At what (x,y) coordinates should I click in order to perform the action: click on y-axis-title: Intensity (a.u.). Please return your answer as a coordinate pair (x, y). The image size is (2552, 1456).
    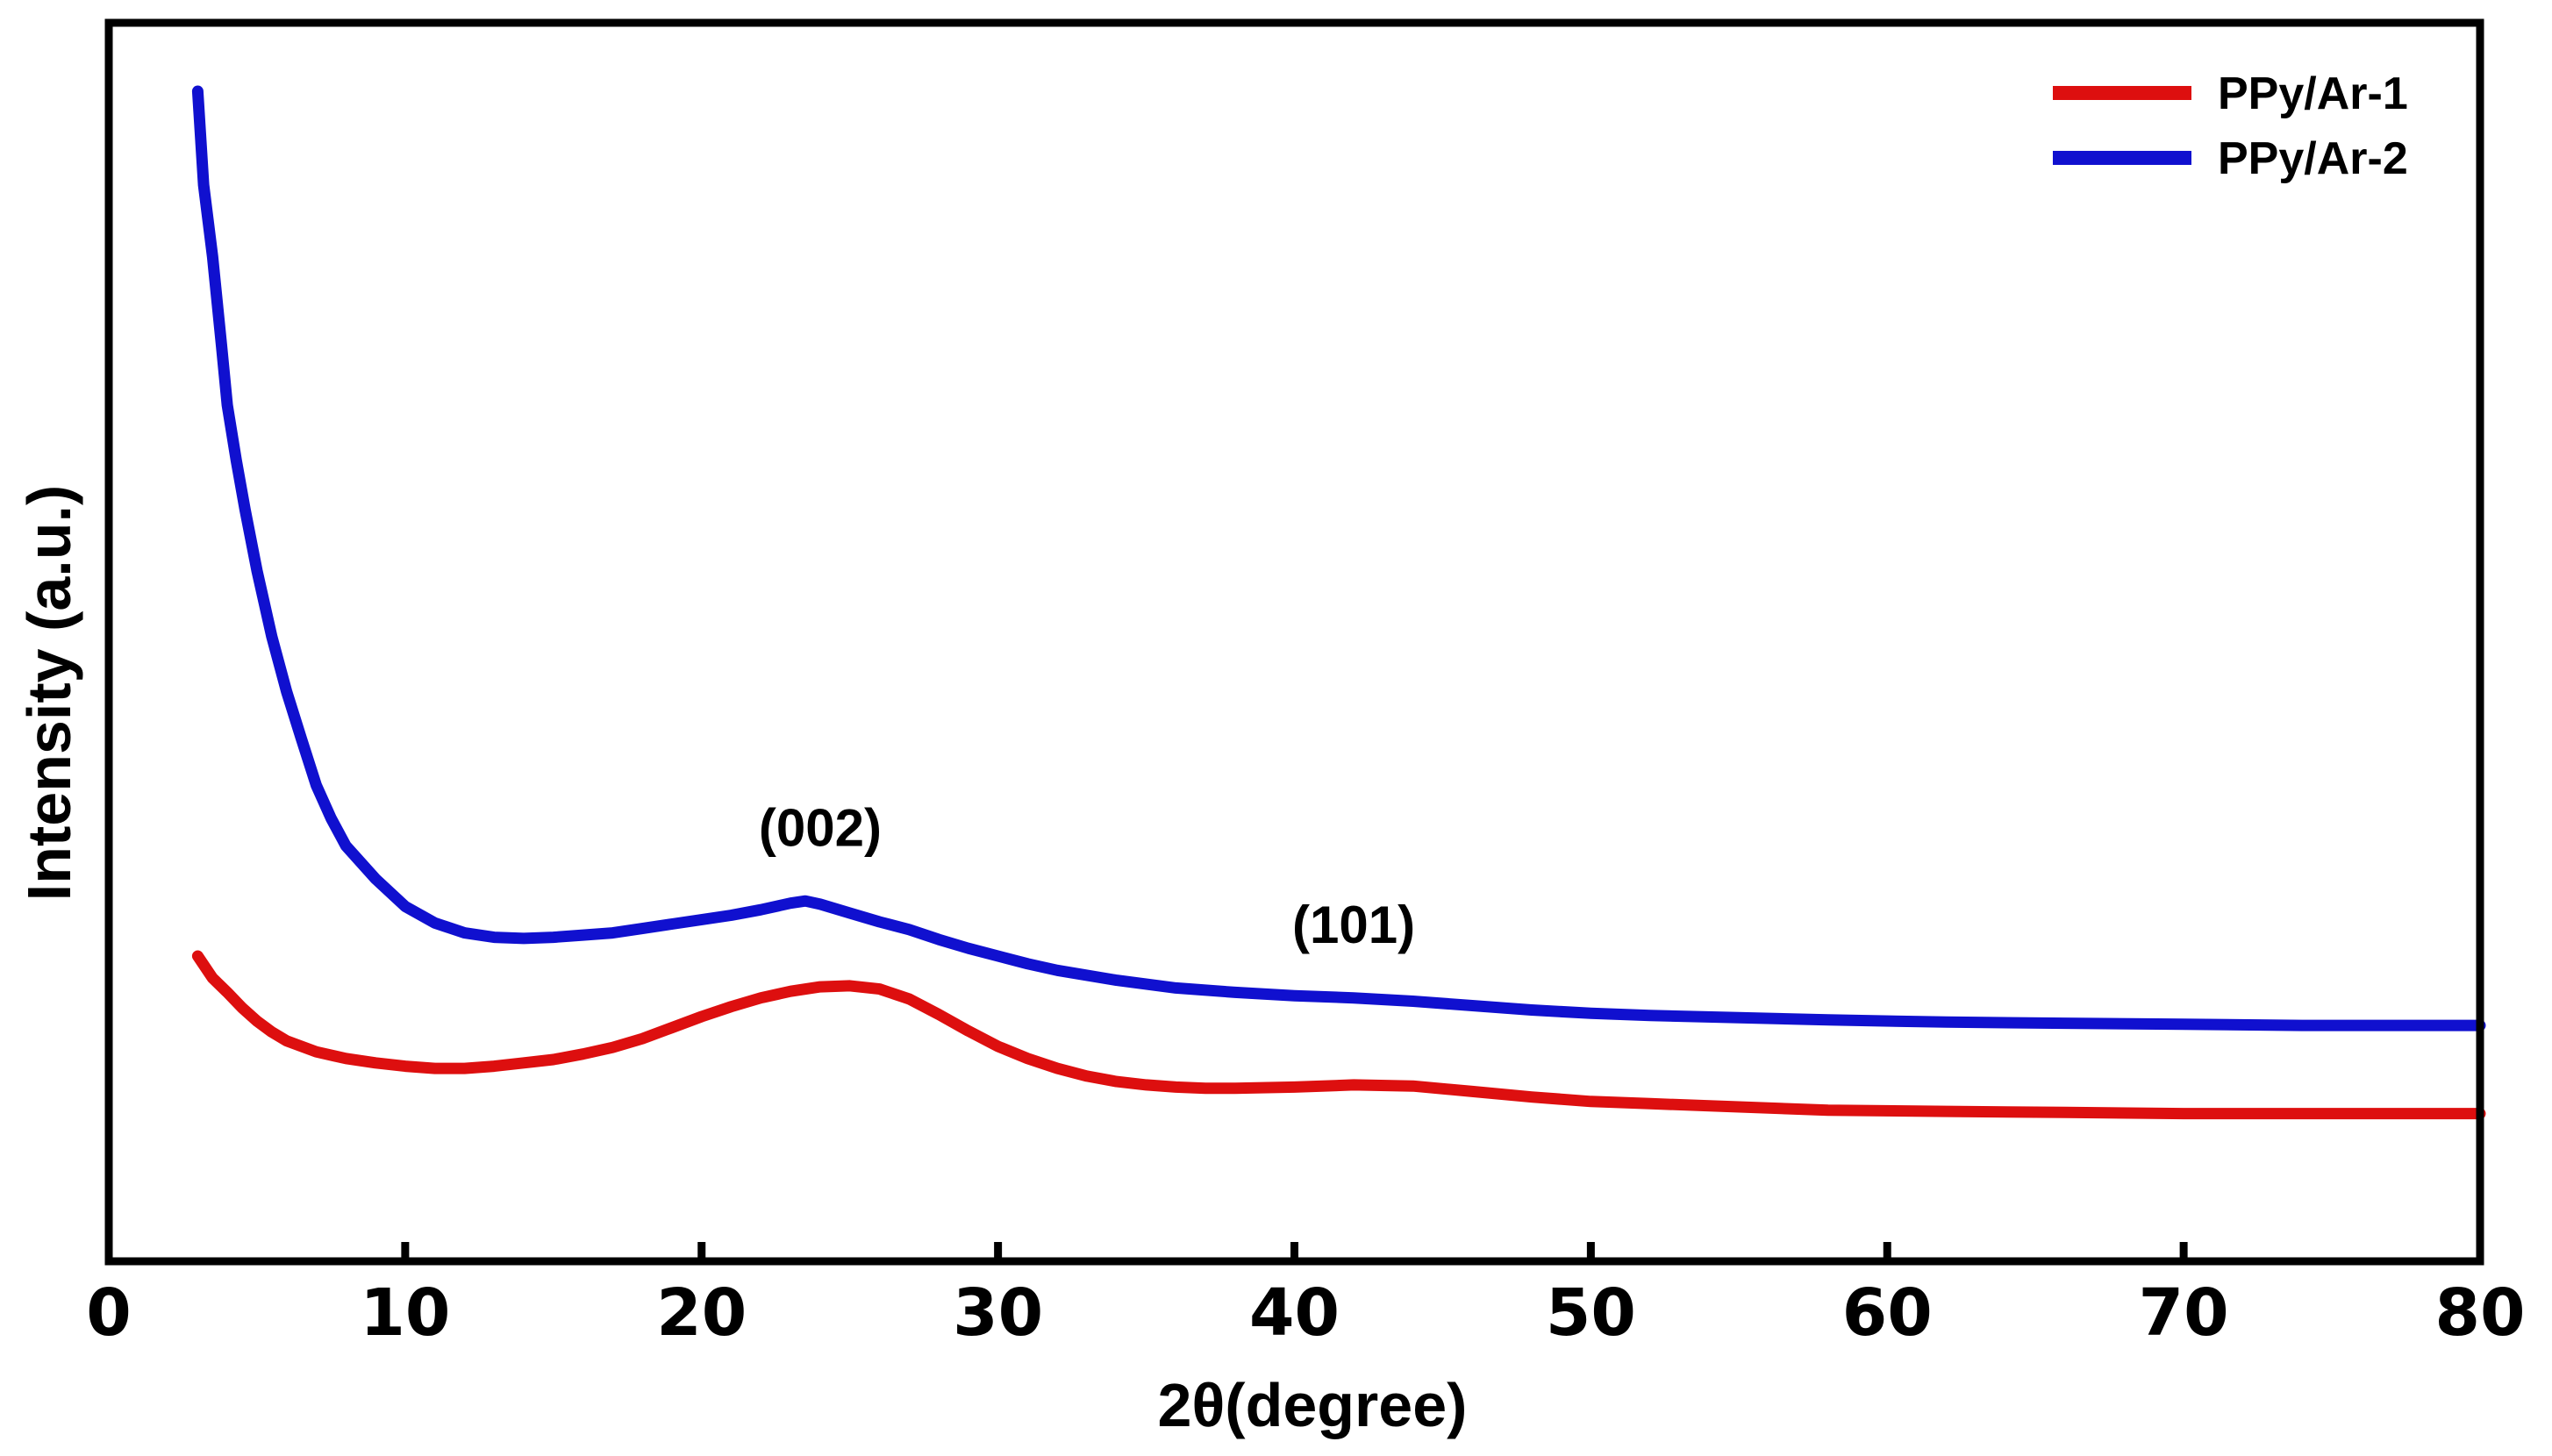
    Looking at the image, I should click on (49, 693).